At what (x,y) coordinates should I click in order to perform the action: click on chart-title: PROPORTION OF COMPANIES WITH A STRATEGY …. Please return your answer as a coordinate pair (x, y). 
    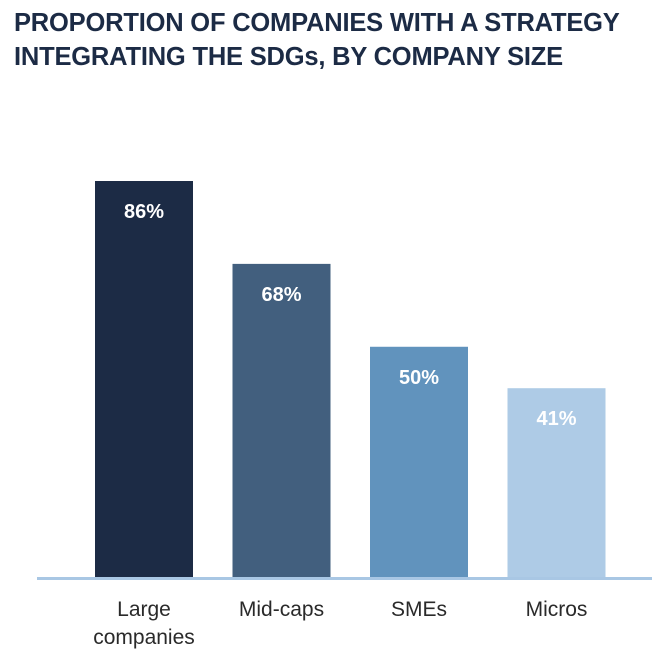
    Looking at the image, I should click on (339, 40).